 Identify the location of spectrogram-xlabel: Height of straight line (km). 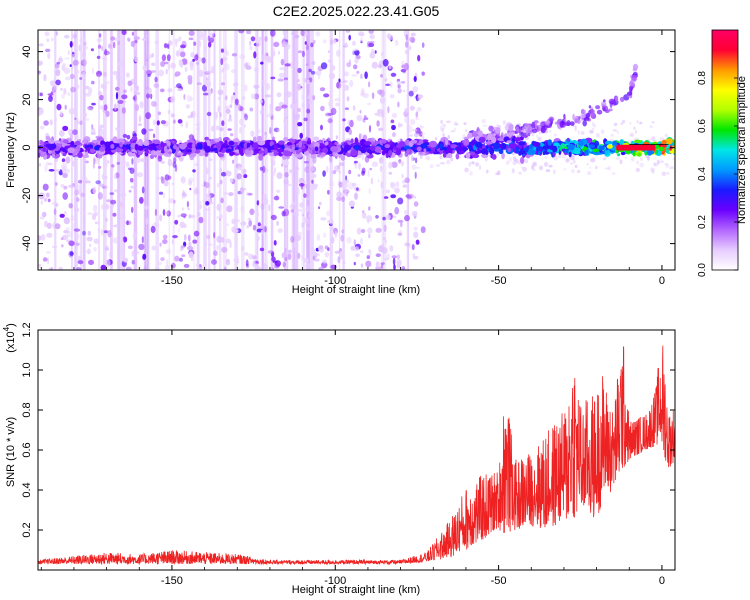
(356, 290).